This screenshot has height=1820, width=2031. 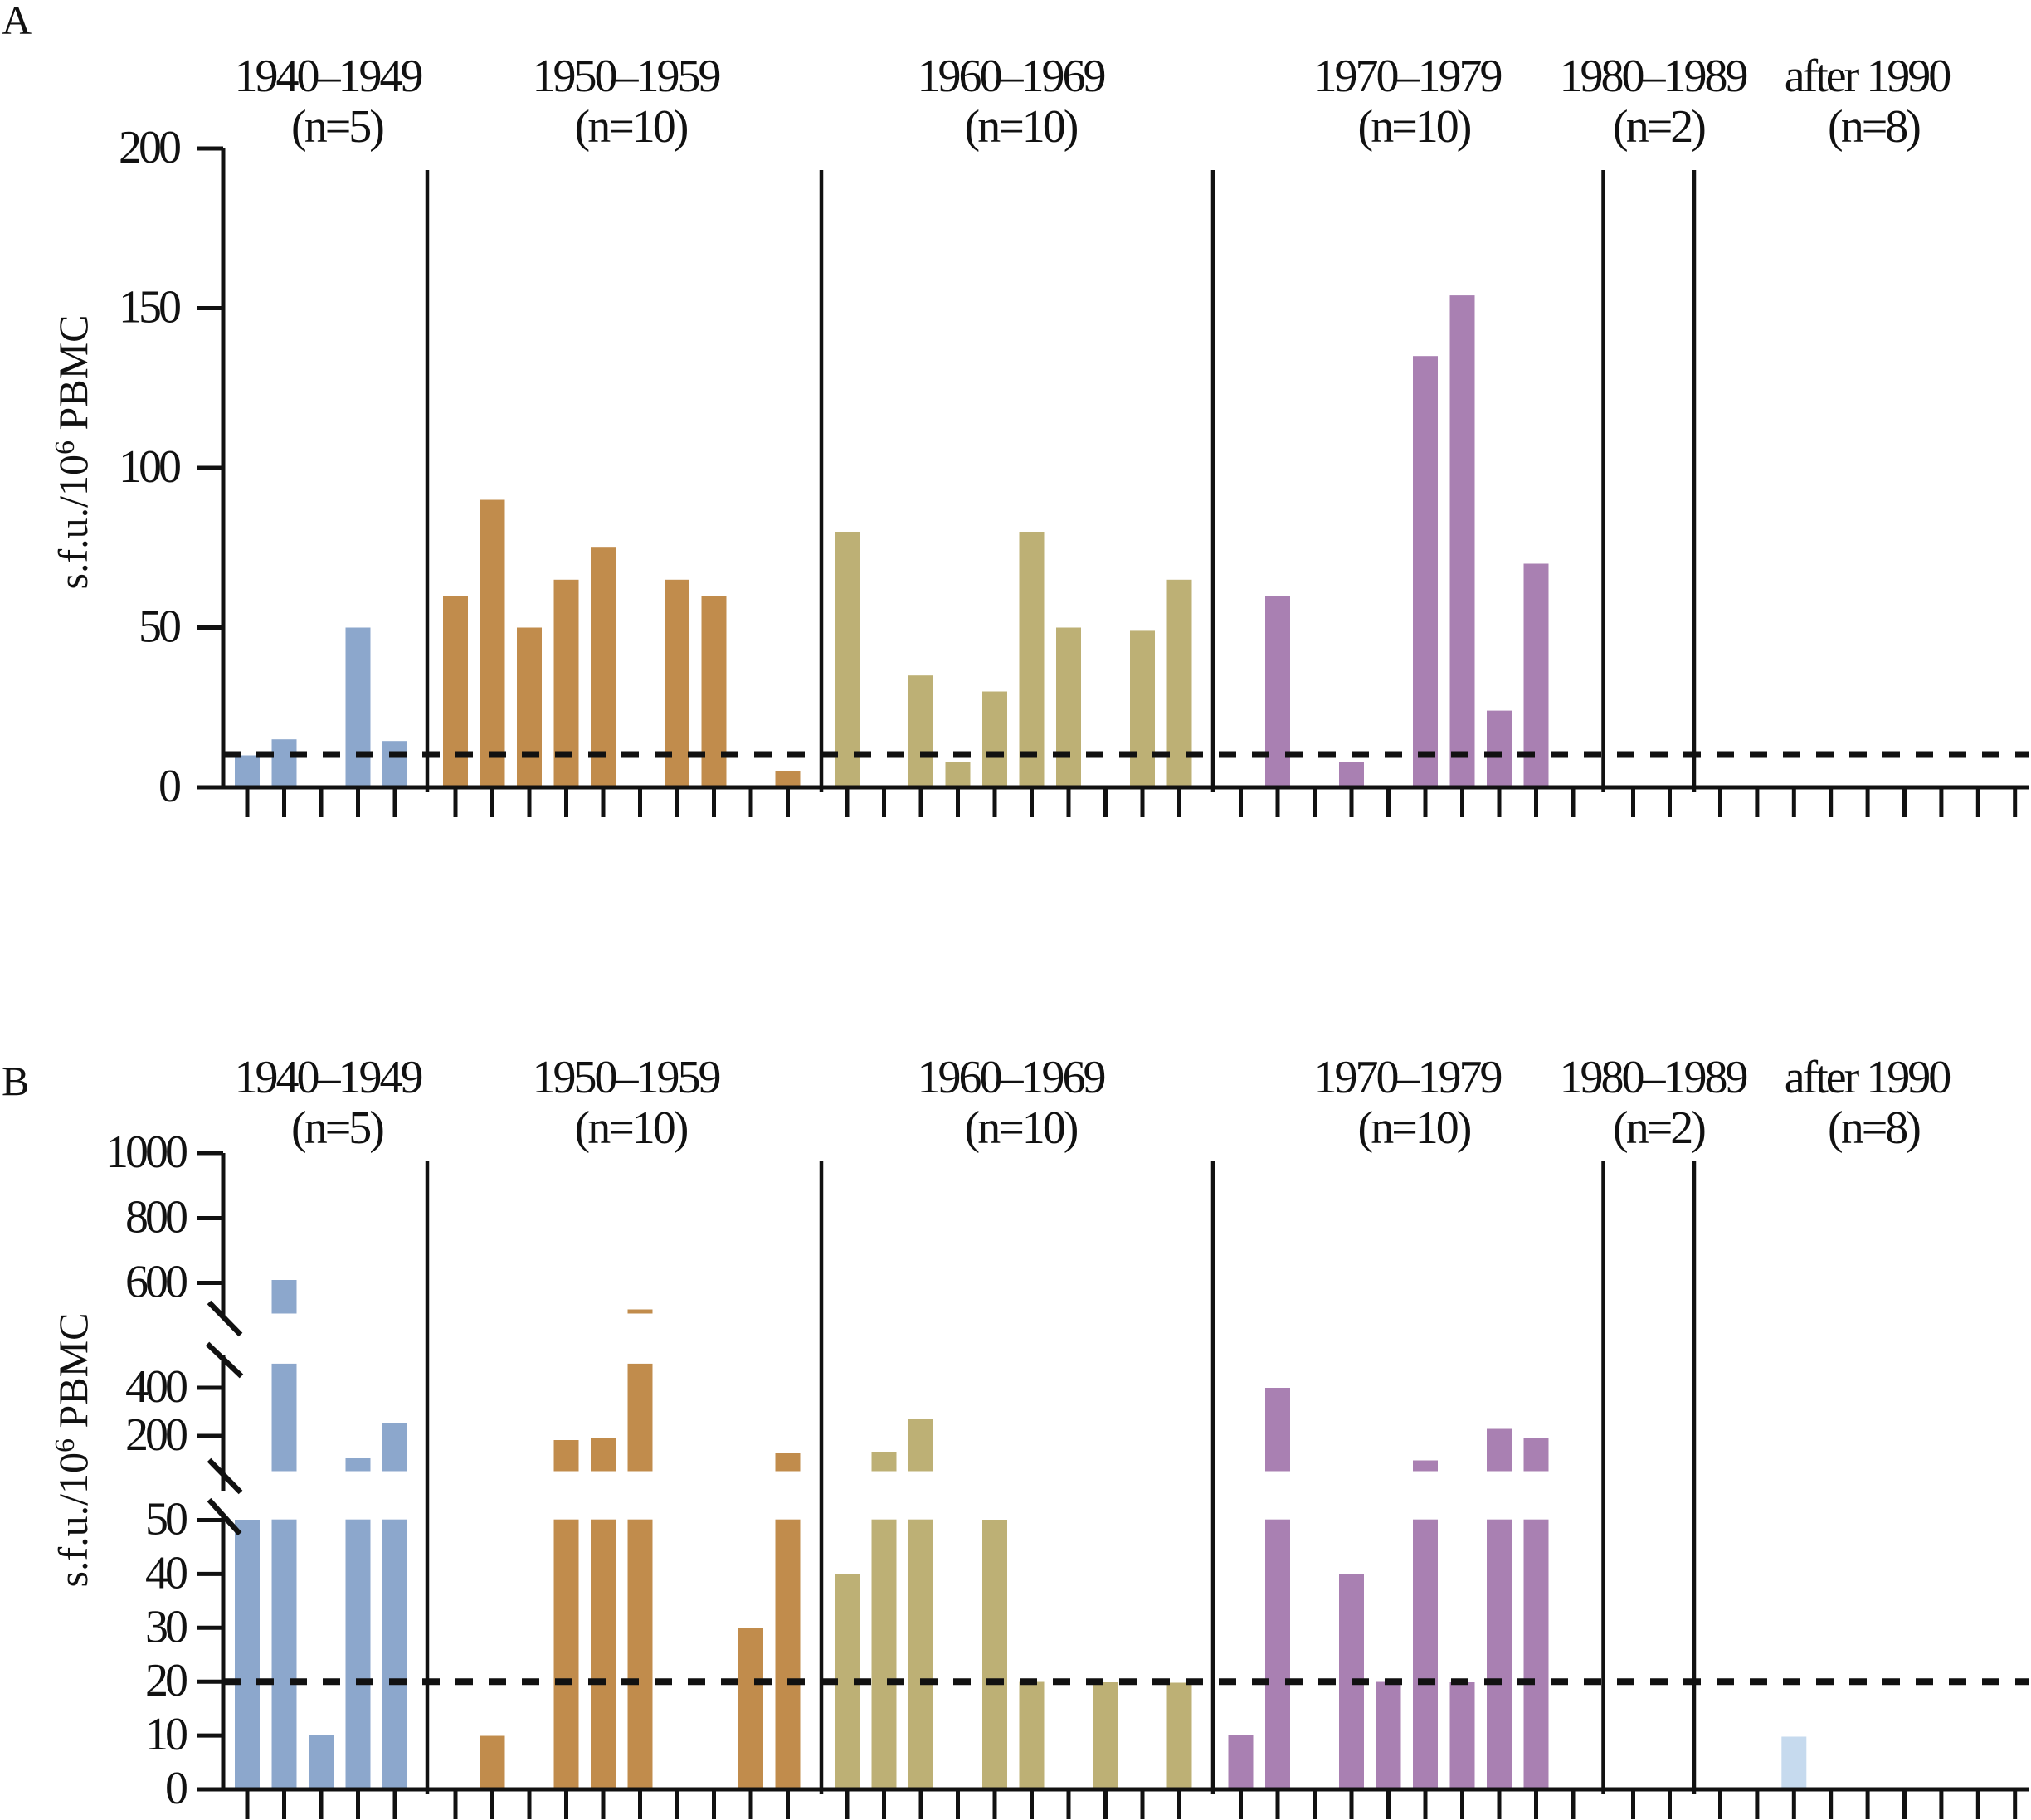 What do you see at coordinates (17, 21) in the screenshot?
I see `svg-text: A` at bounding box center [17, 21].